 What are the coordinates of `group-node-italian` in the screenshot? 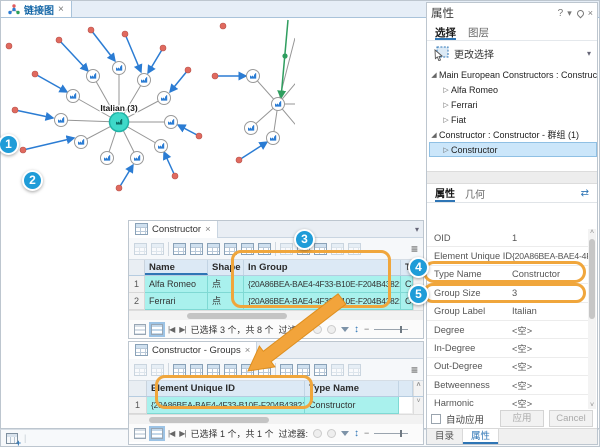 It's located at (119, 122).